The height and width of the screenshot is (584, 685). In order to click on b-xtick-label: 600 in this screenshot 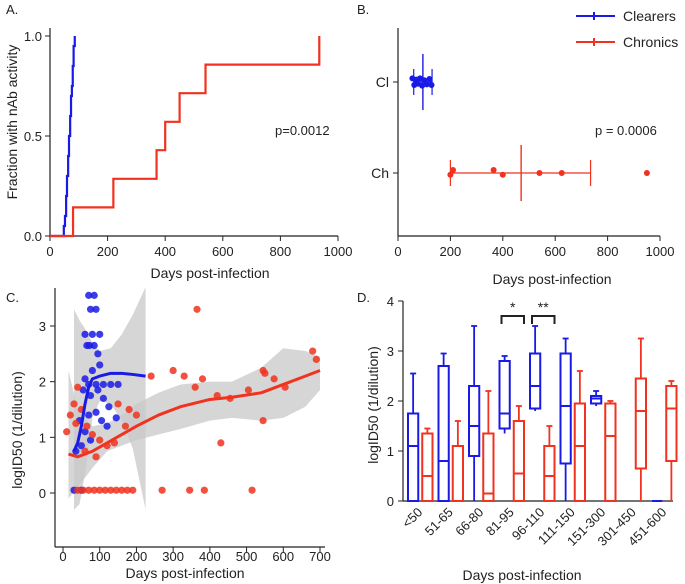, I will do `click(555, 251)`.